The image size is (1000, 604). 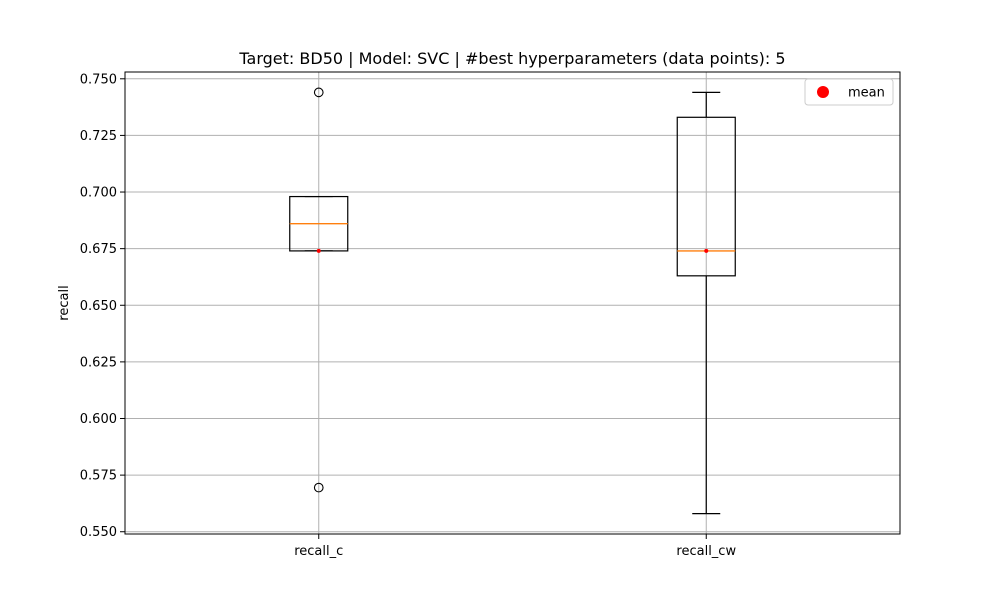 What do you see at coordinates (98, 419) in the screenshot?
I see `y-tick-label: 0.600` at bounding box center [98, 419].